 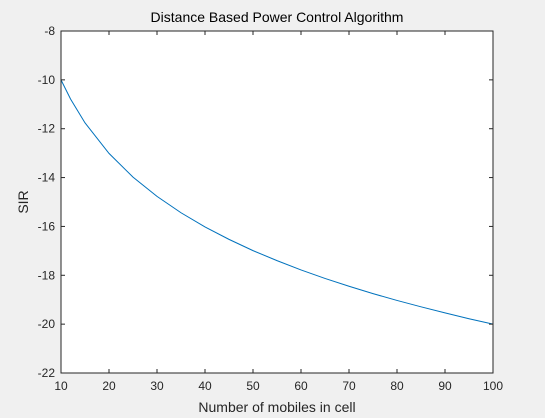 I want to click on x-tick-label: 100, so click(x=493, y=386).